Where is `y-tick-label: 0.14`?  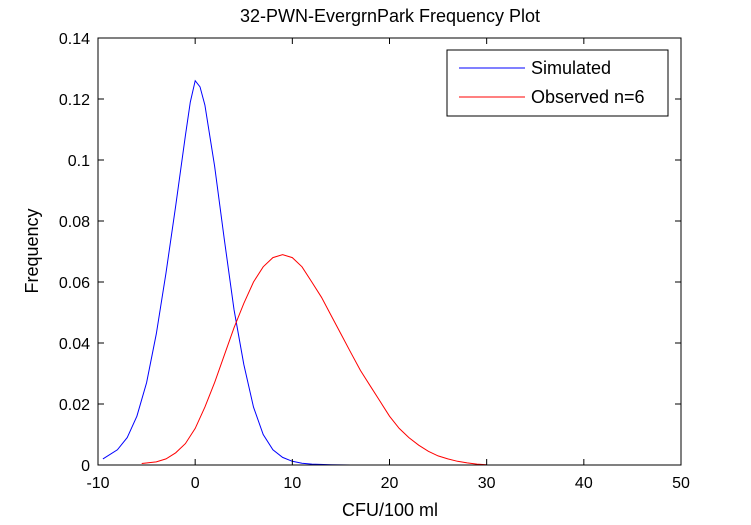 y-tick-label: 0.14 is located at coordinates (74, 39).